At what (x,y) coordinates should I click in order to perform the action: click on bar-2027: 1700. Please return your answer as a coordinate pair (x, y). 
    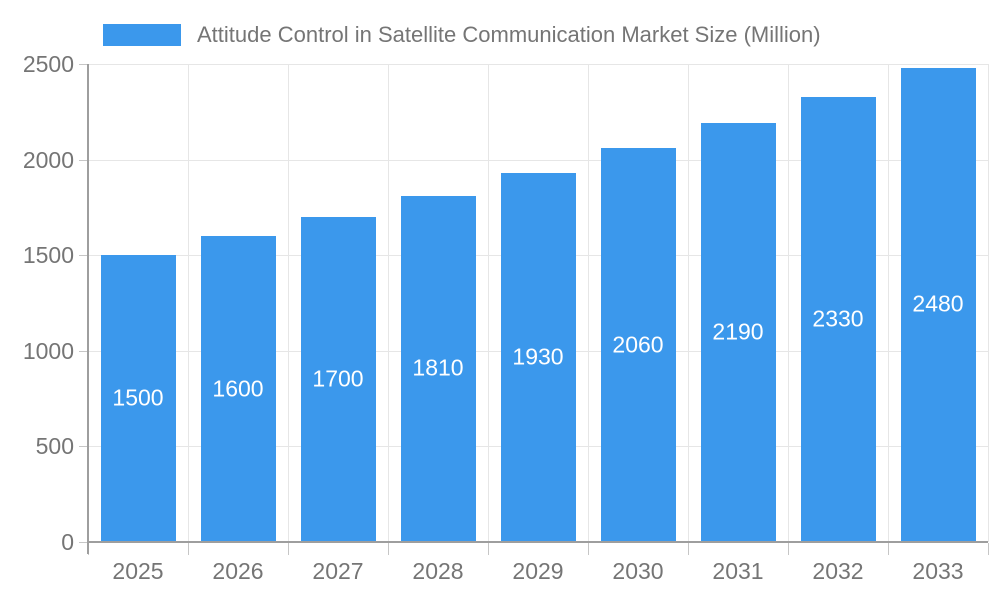
    Looking at the image, I should click on (338, 378).